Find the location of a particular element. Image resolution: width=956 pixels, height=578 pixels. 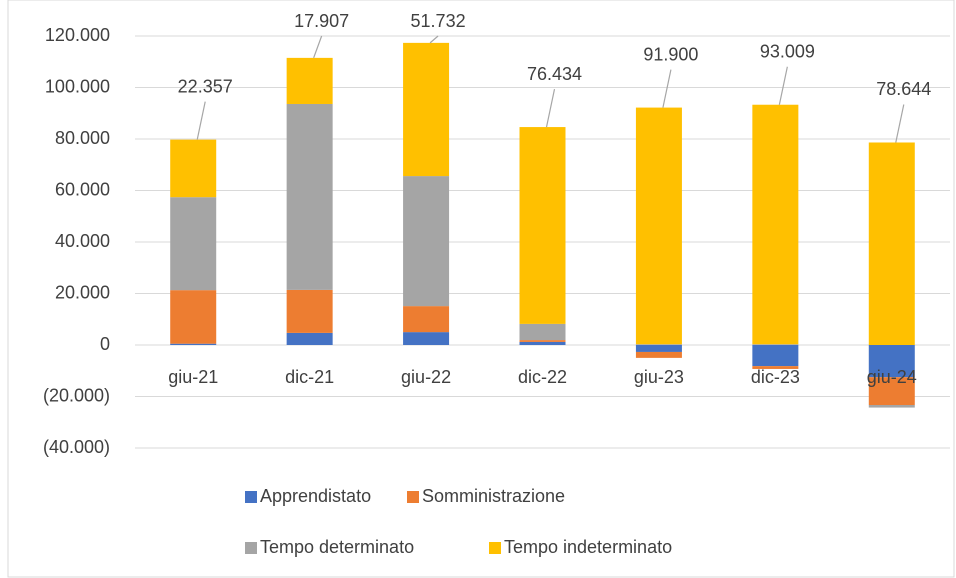

x-tick-label: dic-23 is located at coordinates (775, 377).